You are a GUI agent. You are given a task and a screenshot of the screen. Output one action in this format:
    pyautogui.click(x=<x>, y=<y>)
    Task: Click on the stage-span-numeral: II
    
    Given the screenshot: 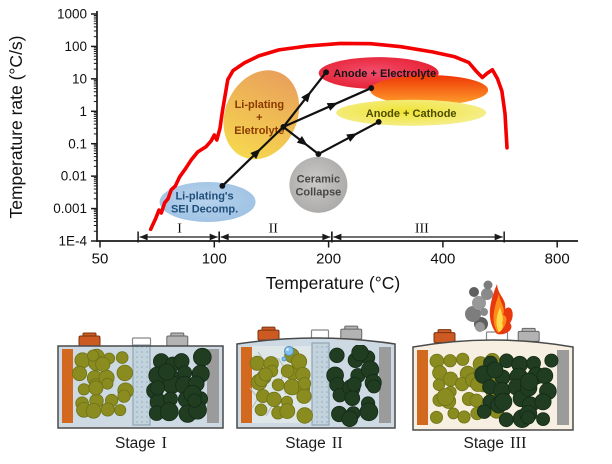 What is the action you would take?
    pyautogui.click(x=274, y=229)
    